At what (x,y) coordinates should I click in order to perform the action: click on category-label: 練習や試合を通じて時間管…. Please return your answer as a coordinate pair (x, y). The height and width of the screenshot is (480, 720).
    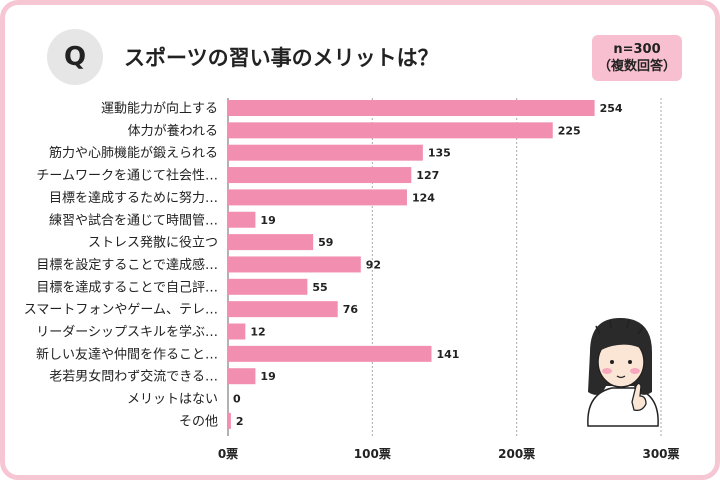
    Looking at the image, I should click on (133, 220).